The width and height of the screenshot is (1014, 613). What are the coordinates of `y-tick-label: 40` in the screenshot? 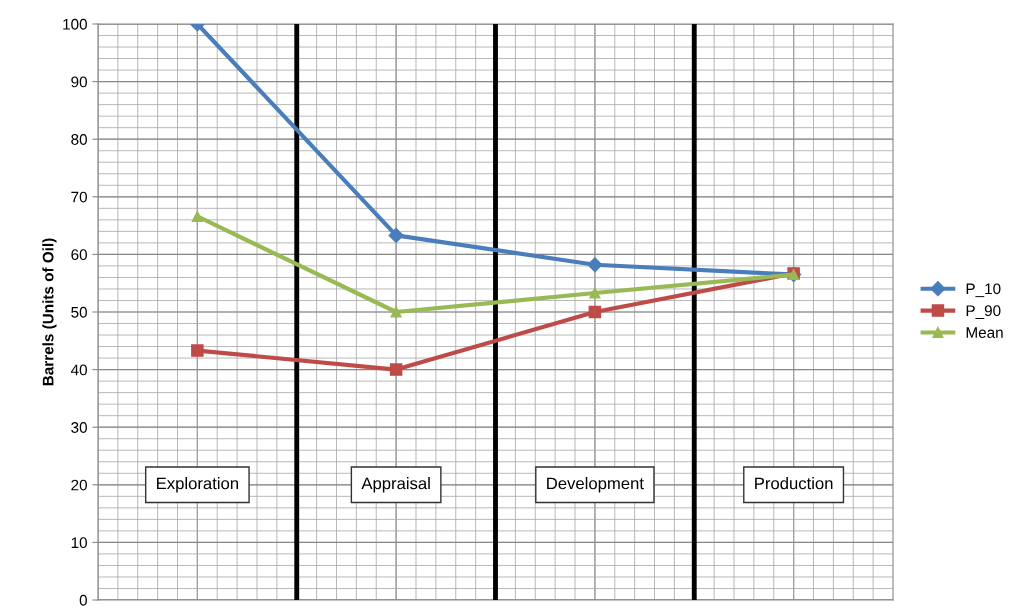 It's located at (78, 370).